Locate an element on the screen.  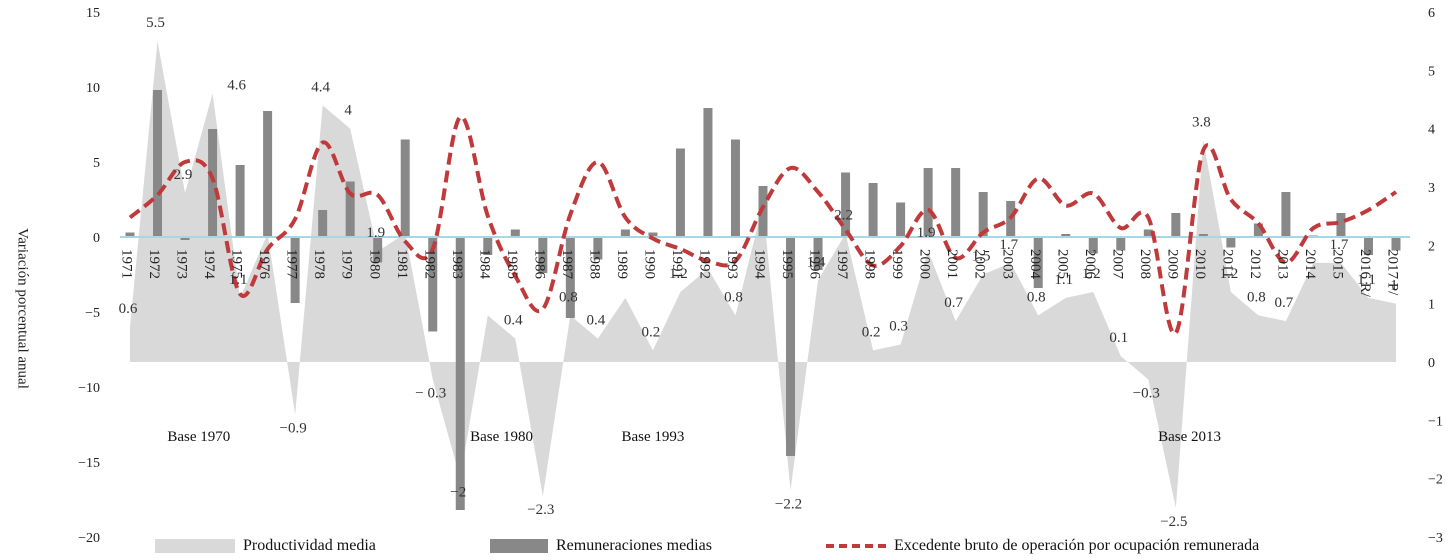
productividad-data-label: −2.2 is located at coordinates (788, 504).